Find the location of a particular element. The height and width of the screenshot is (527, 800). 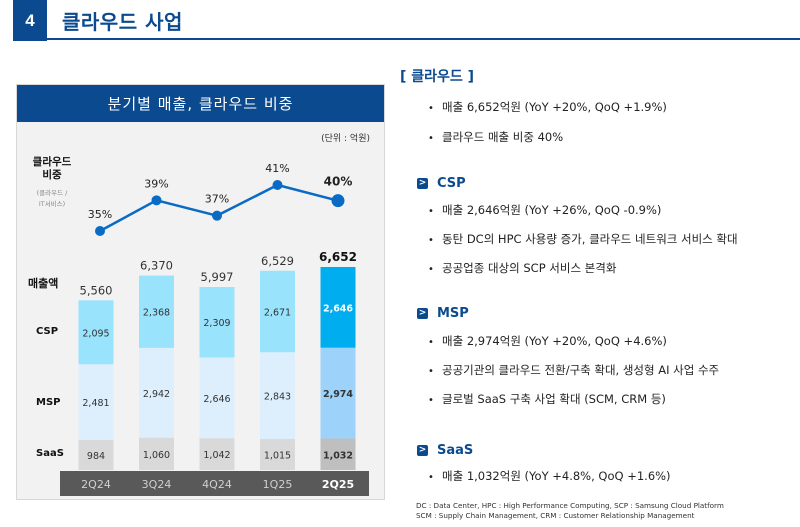

bar-value-label-msp: 2,646 is located at coordinates (216, 399).